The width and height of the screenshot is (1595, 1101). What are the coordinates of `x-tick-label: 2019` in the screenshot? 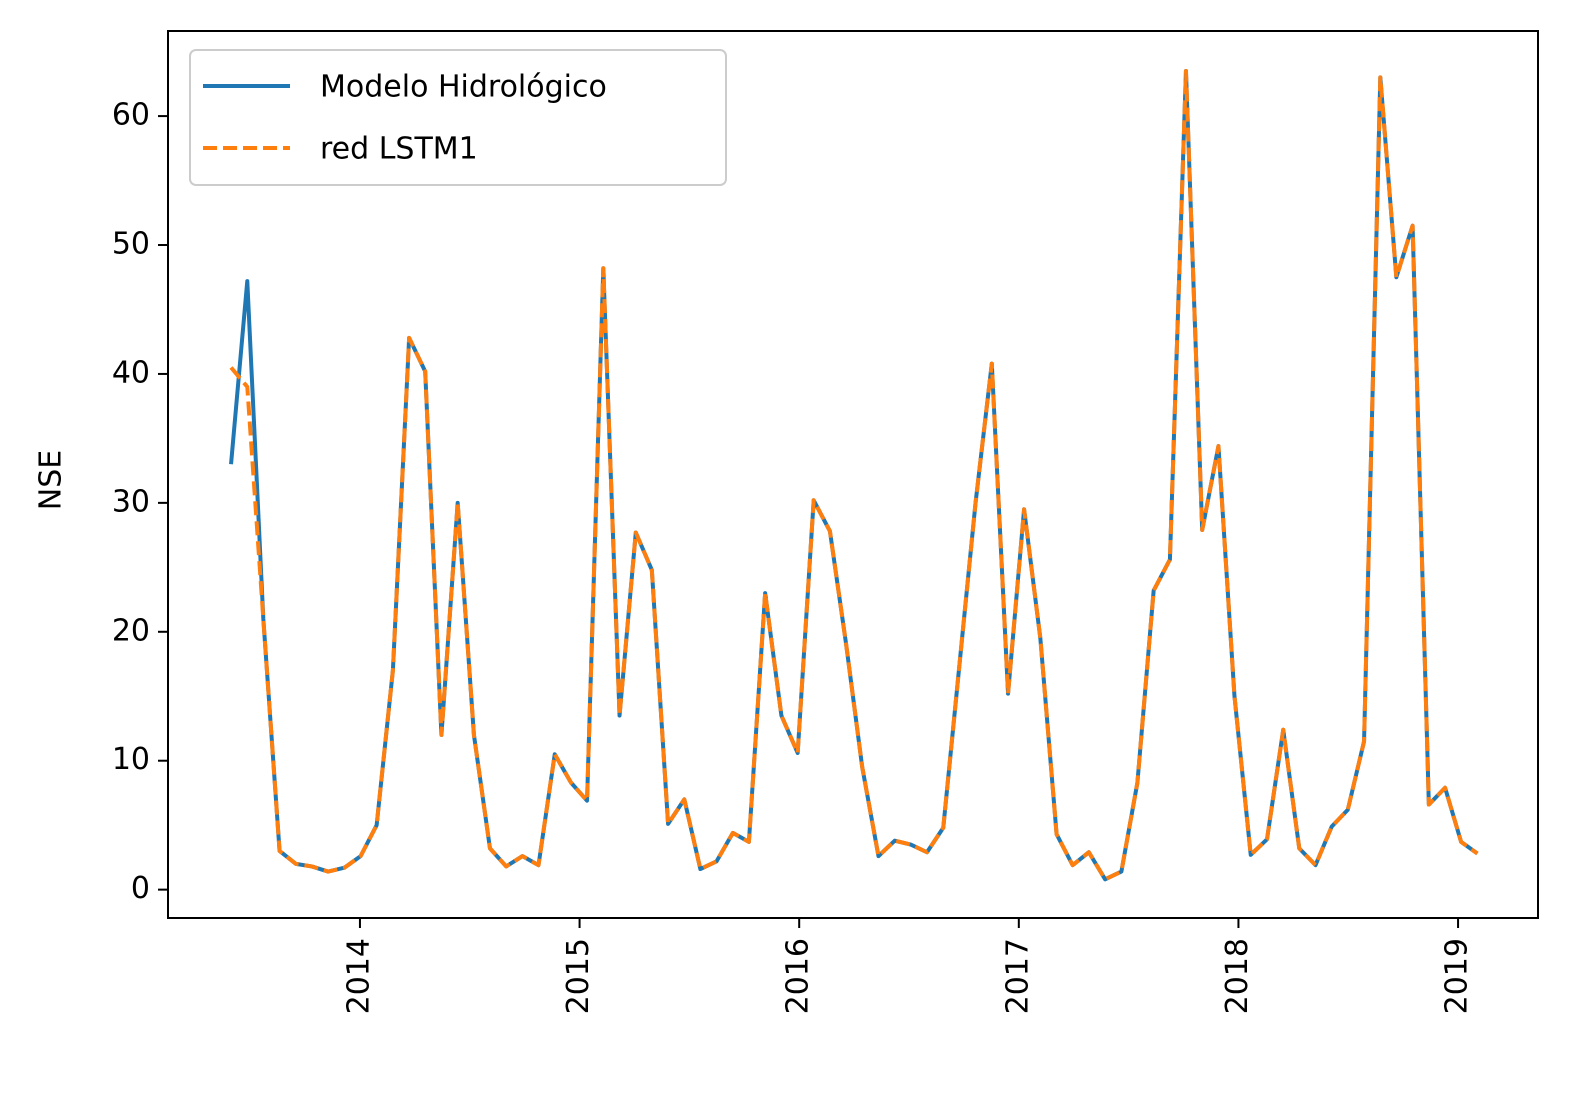 It's located at (1457, 976).